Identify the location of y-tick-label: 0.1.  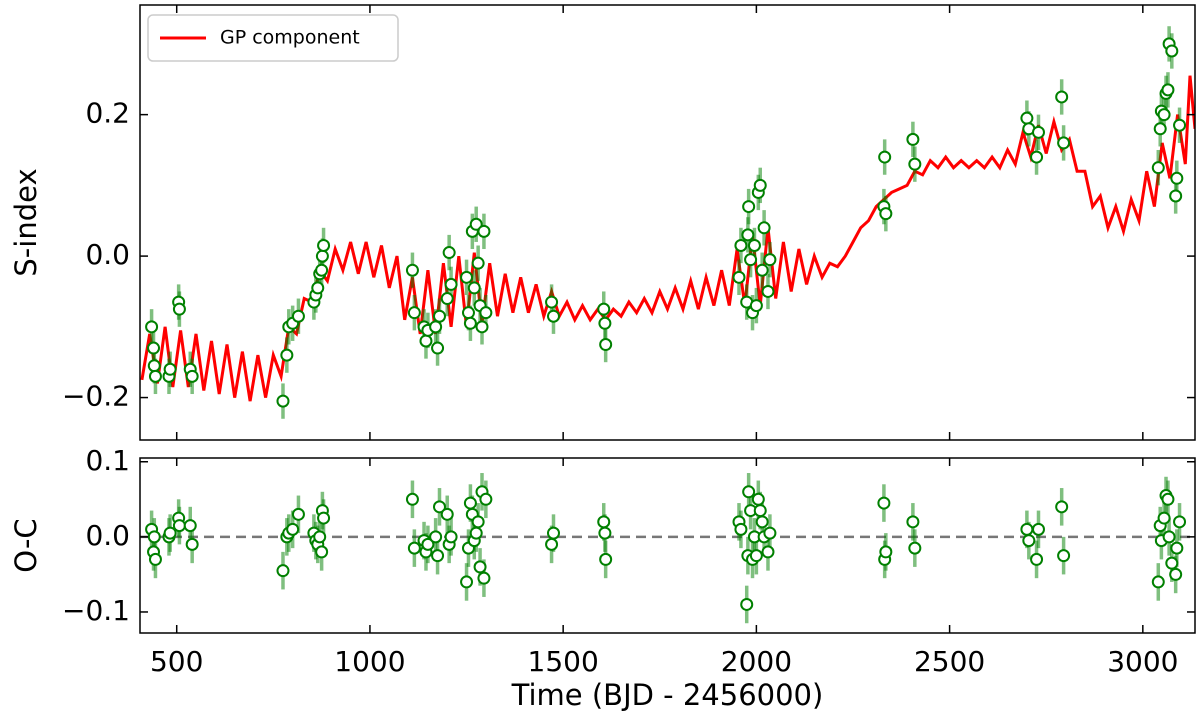
(107, 460).